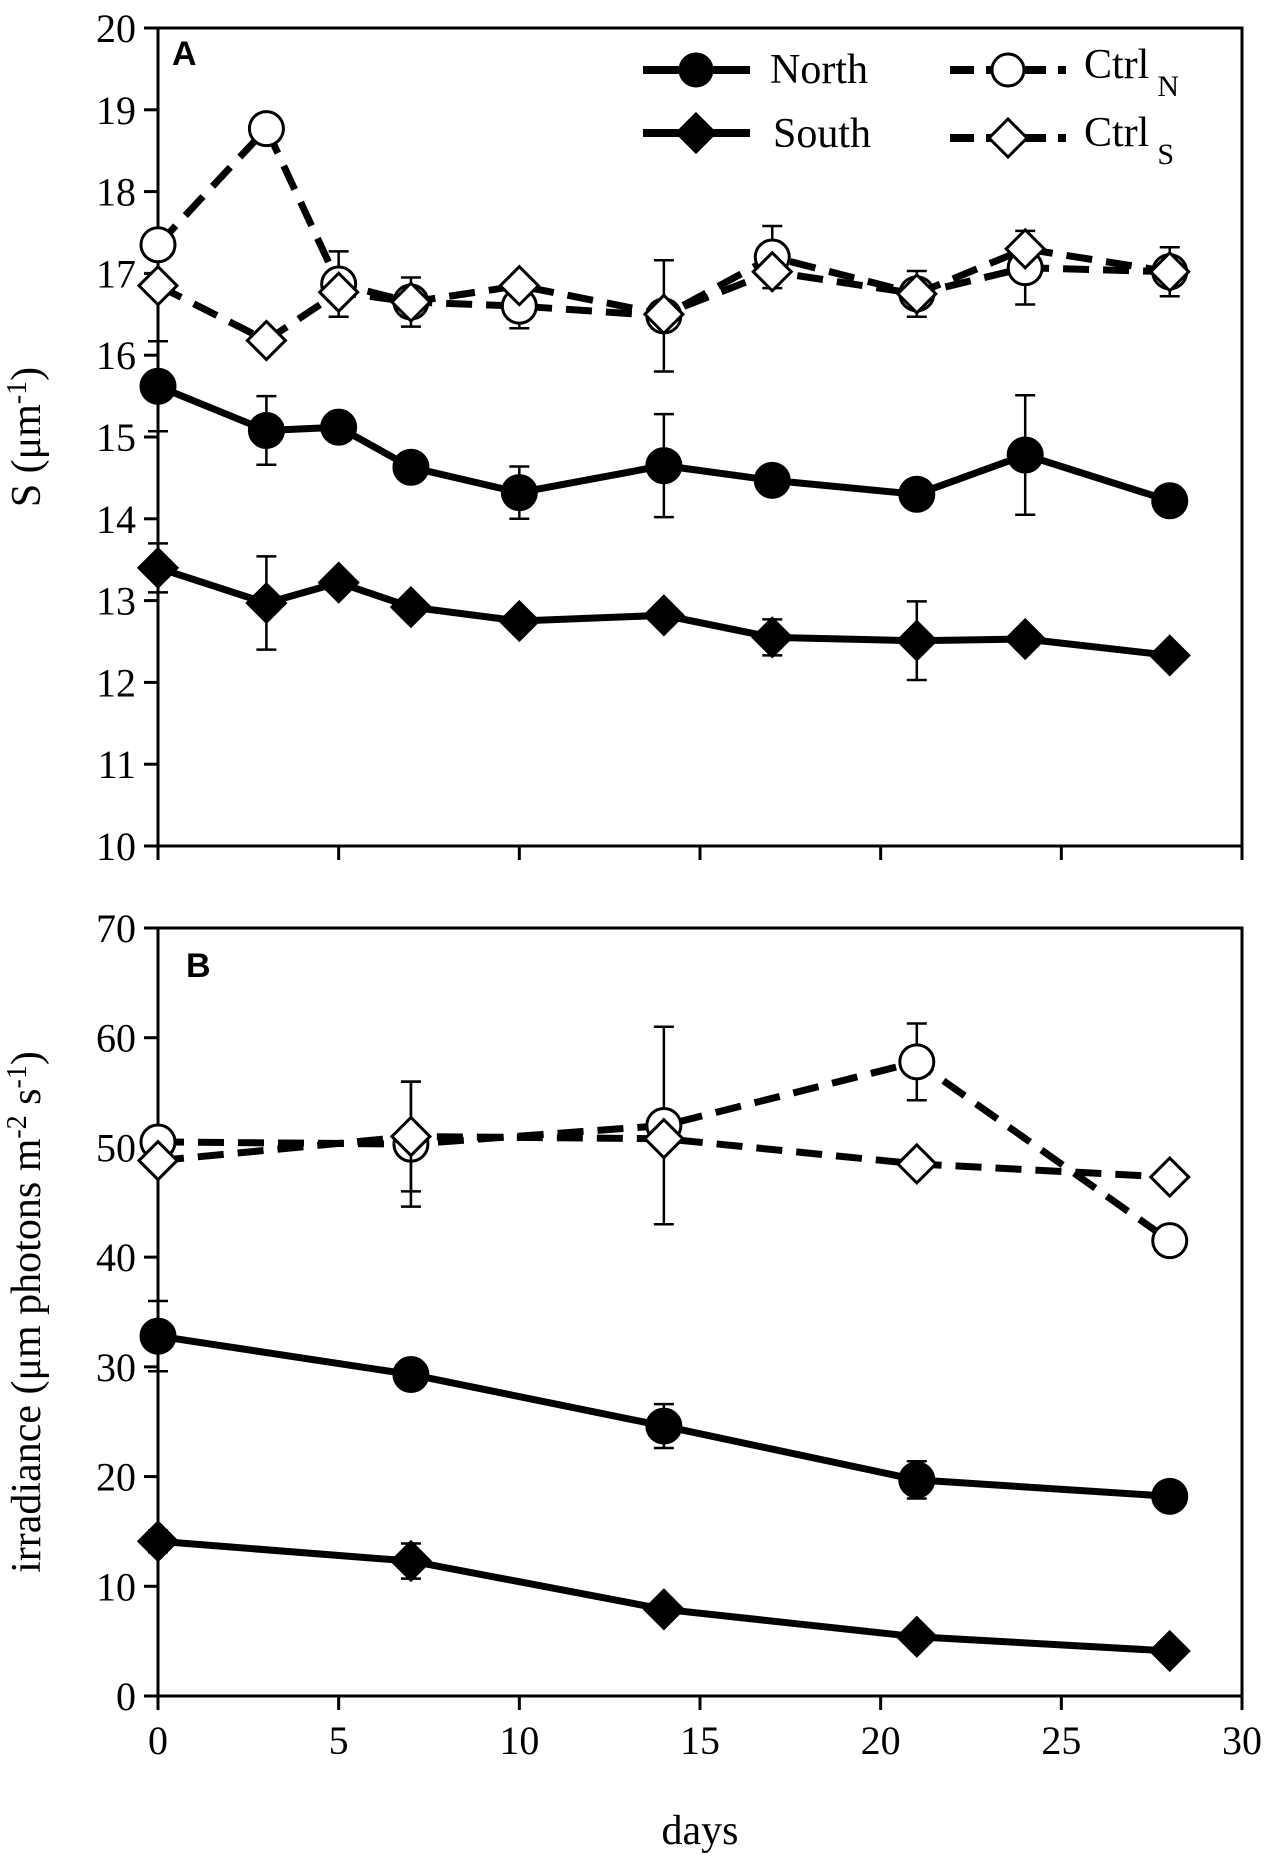 This screenshot has width=1267, height=1860. What do you see at coordinates (755, 70) in the screenshot?
I see `legend-entry-north: North` at bounding box center [755, 70].